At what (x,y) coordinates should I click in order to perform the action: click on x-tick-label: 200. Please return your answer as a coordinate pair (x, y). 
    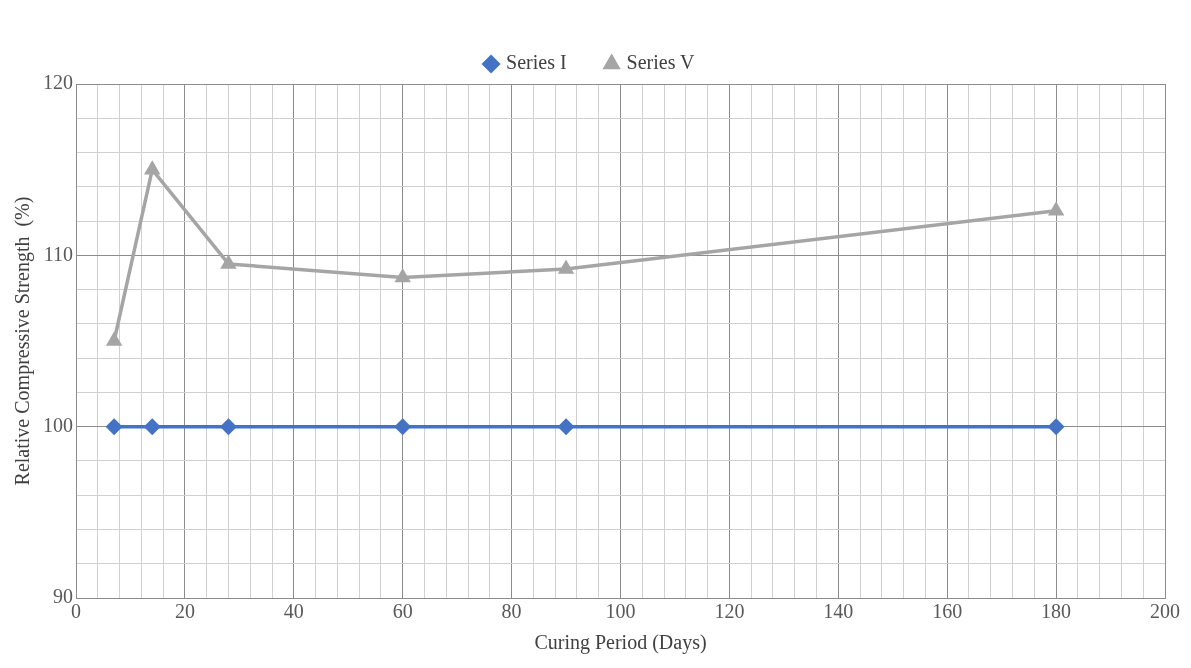
    Looking at the image, I should click on (1165, 611).